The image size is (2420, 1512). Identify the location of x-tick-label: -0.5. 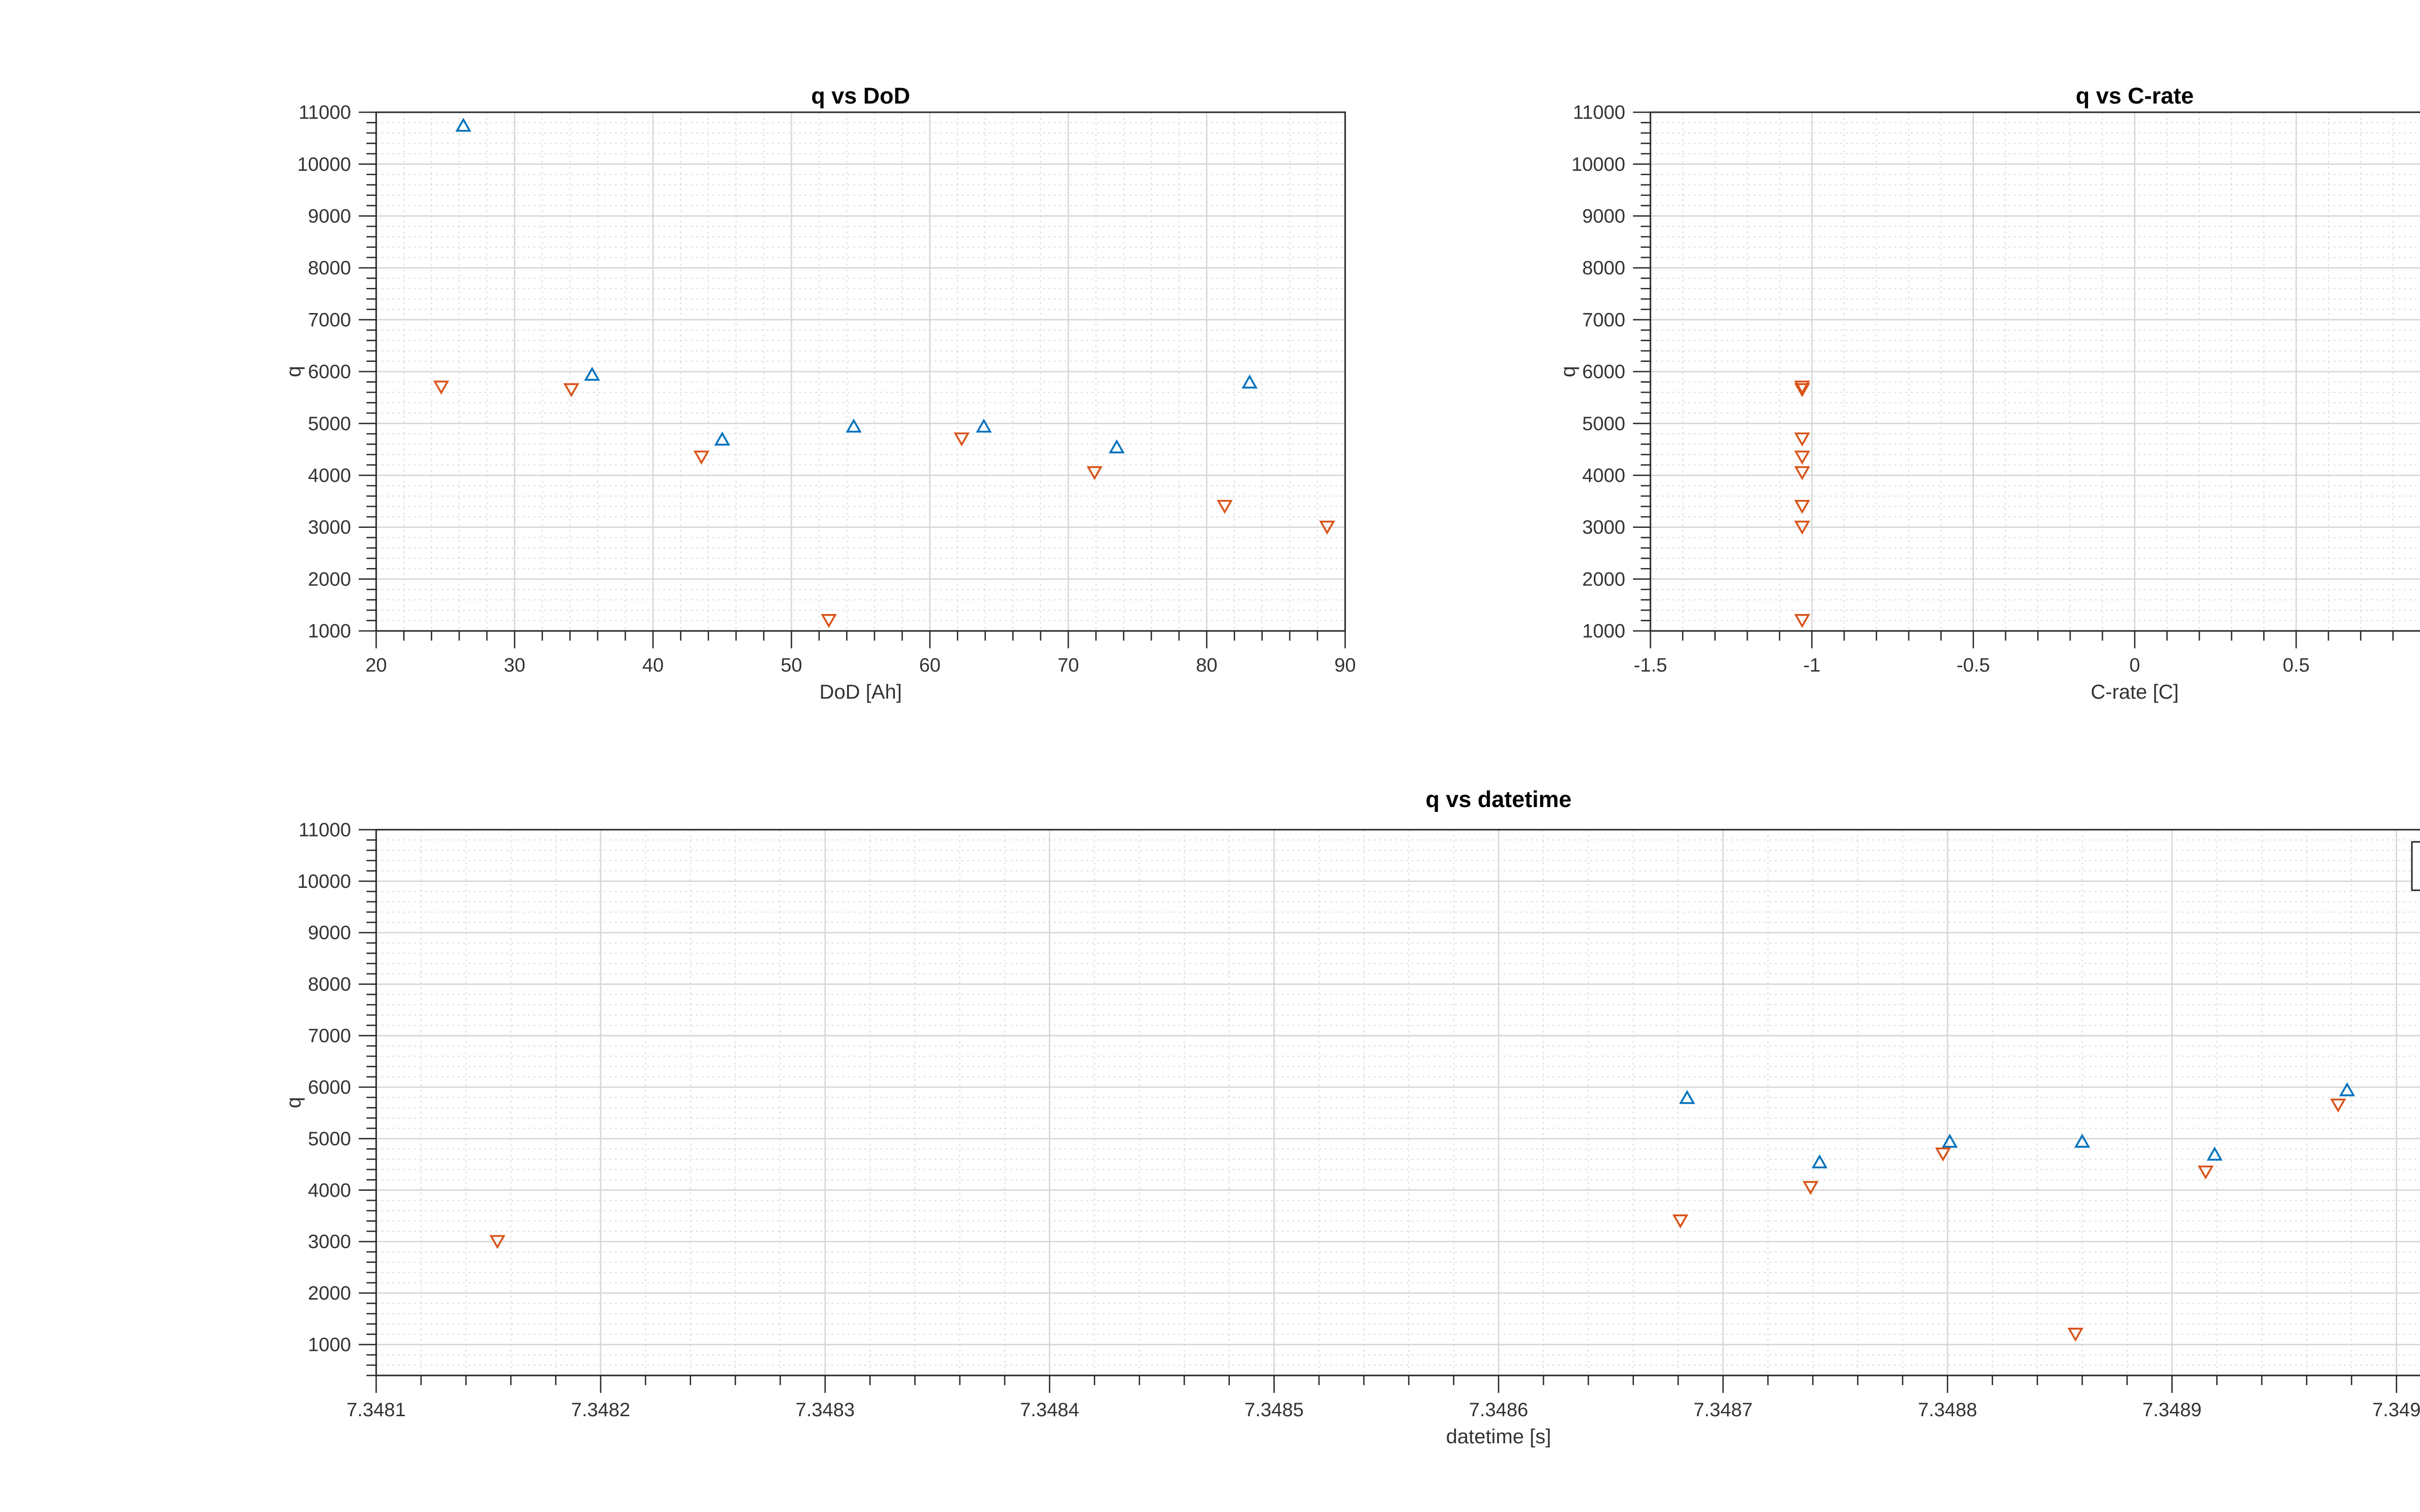
(1973, 665).